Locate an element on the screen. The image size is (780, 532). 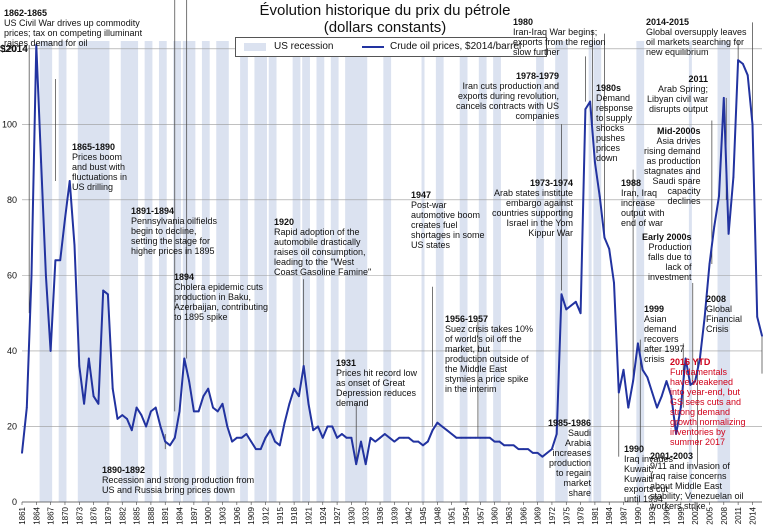
price-point-1922 is located at coordinates (313, 430).